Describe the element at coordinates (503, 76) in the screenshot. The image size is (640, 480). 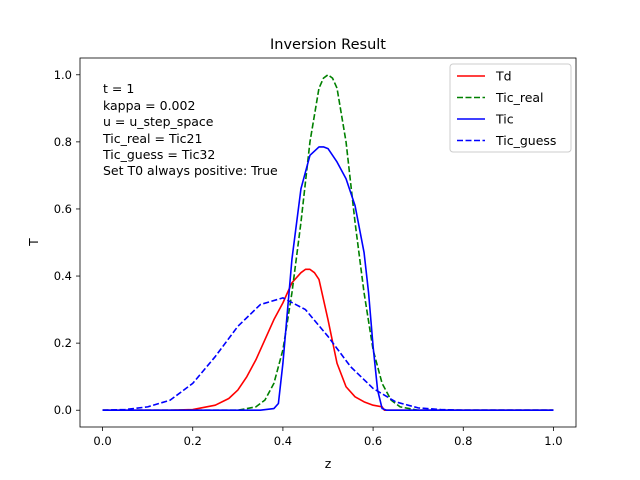
I see `legend-label: Td` at that location.